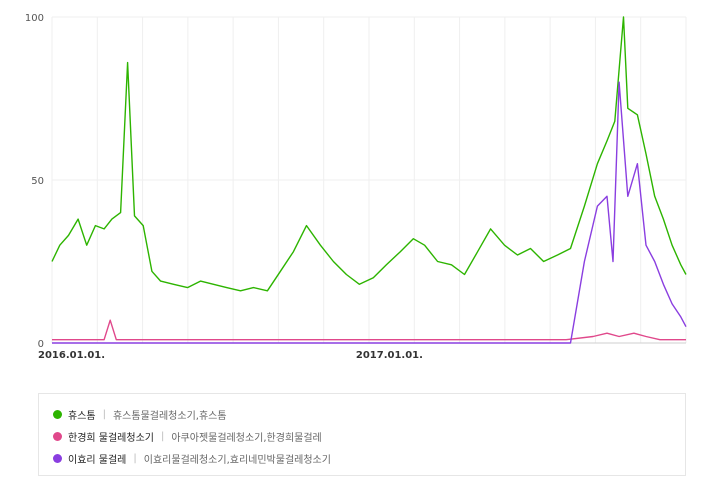  What do you see at coordinates (37, 181) in the screenshot?
I see `y-tick-label: 50` at bounding box center [37, 181].